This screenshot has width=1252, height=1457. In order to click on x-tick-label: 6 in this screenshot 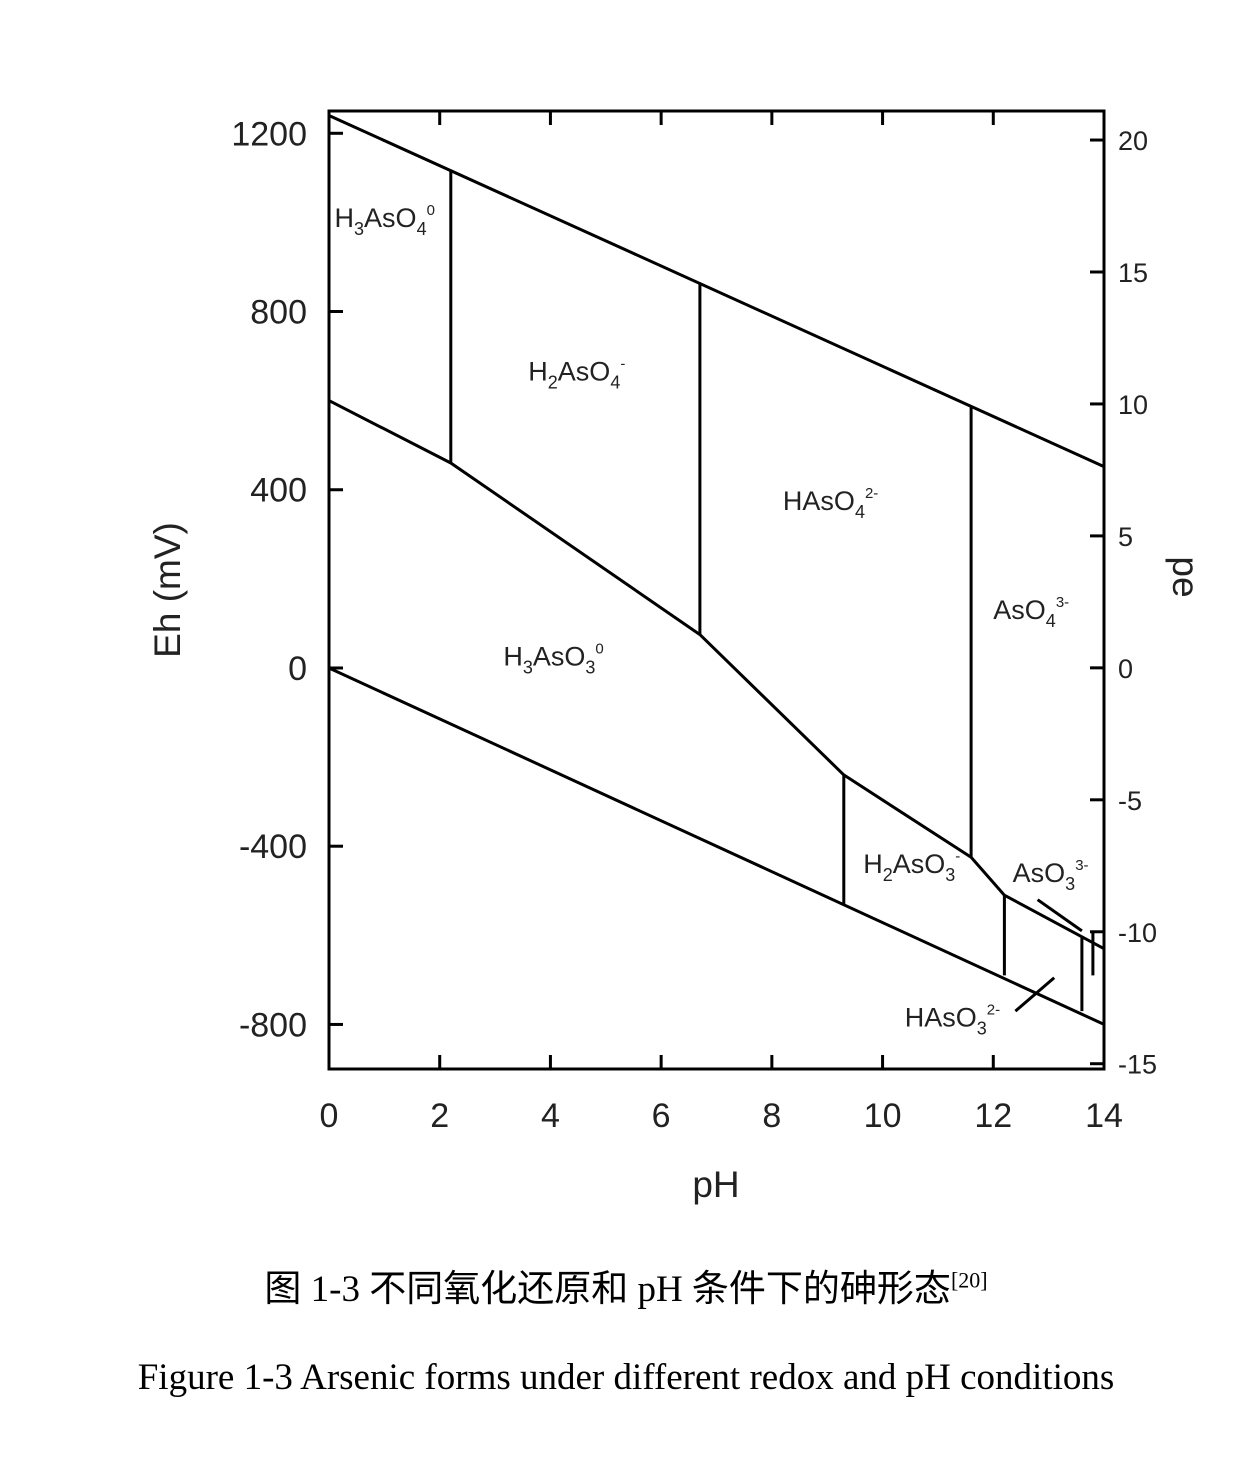, I will do `click(661, 1116)`.